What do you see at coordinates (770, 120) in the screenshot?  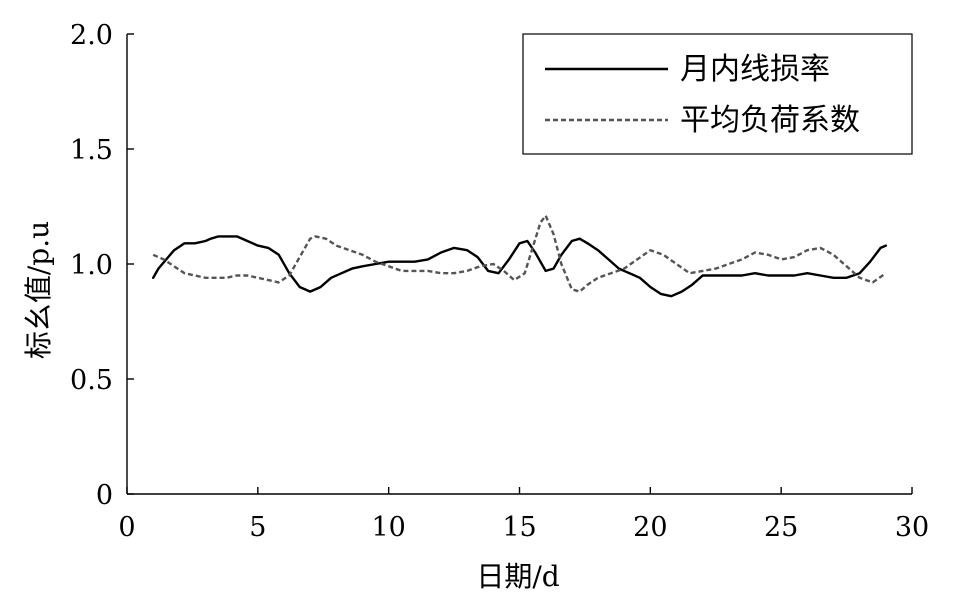 I see `legend-label-load-factor: 平均负荷系数` at bounding box center [770, 120].